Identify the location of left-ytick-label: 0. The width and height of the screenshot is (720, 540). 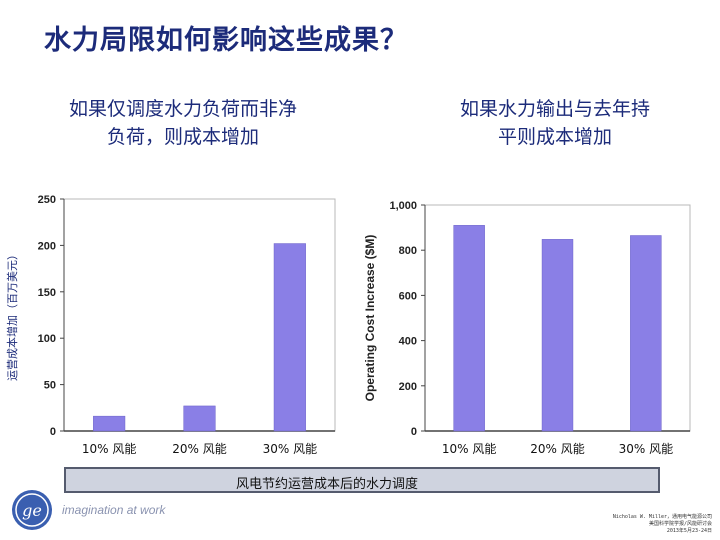
(53, 432).